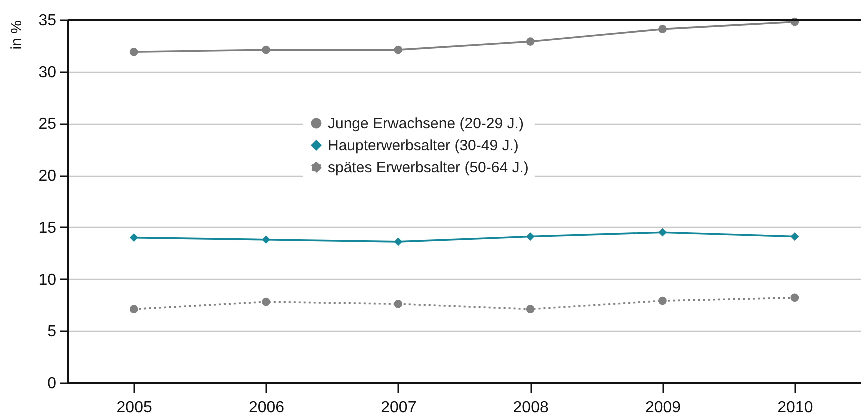 Image resolution: width=861 pixels, height=419 pixels. Describe the element at coordinates (426, 124) in the screenshot. I see `legend-label: Junge Erwachsene (20-29 J.)` at that location.